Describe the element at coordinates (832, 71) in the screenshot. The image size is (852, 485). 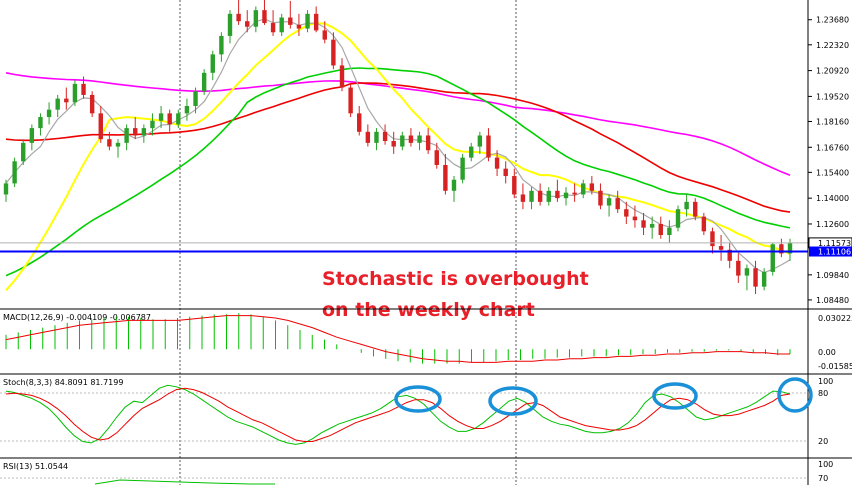
I see `price-tick-label: 1.20920` at that location.